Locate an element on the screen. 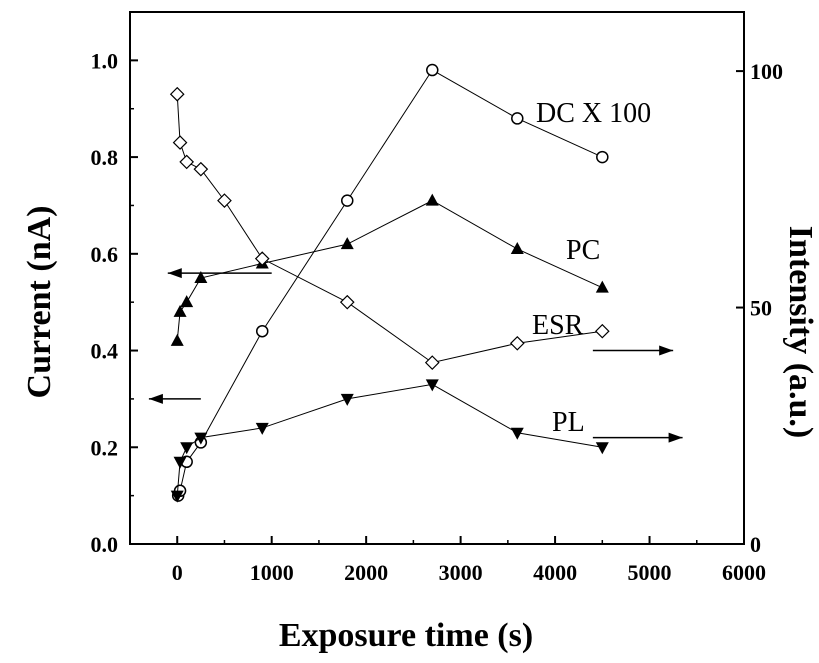 The height and width of the screenshot is (663, 819). y-tick-label: 0.4 is located at coordinates (105, 351).